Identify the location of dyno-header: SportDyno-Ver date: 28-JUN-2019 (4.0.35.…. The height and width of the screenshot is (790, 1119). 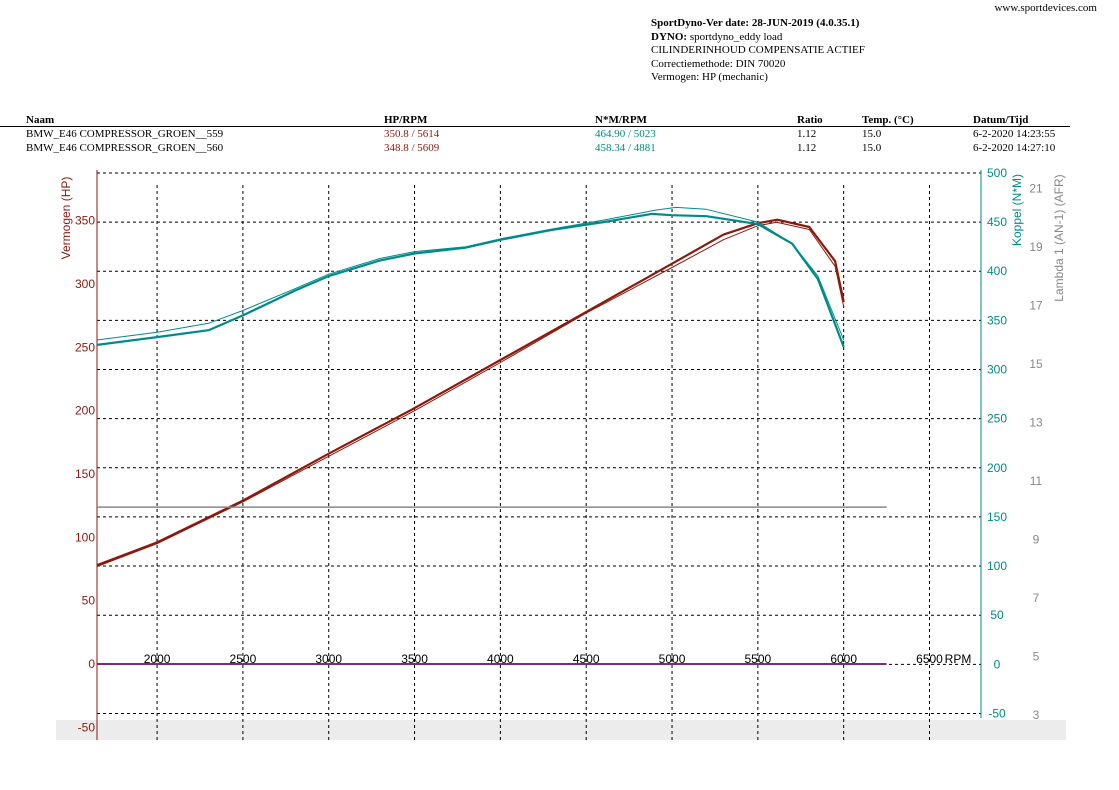
(758, 51).